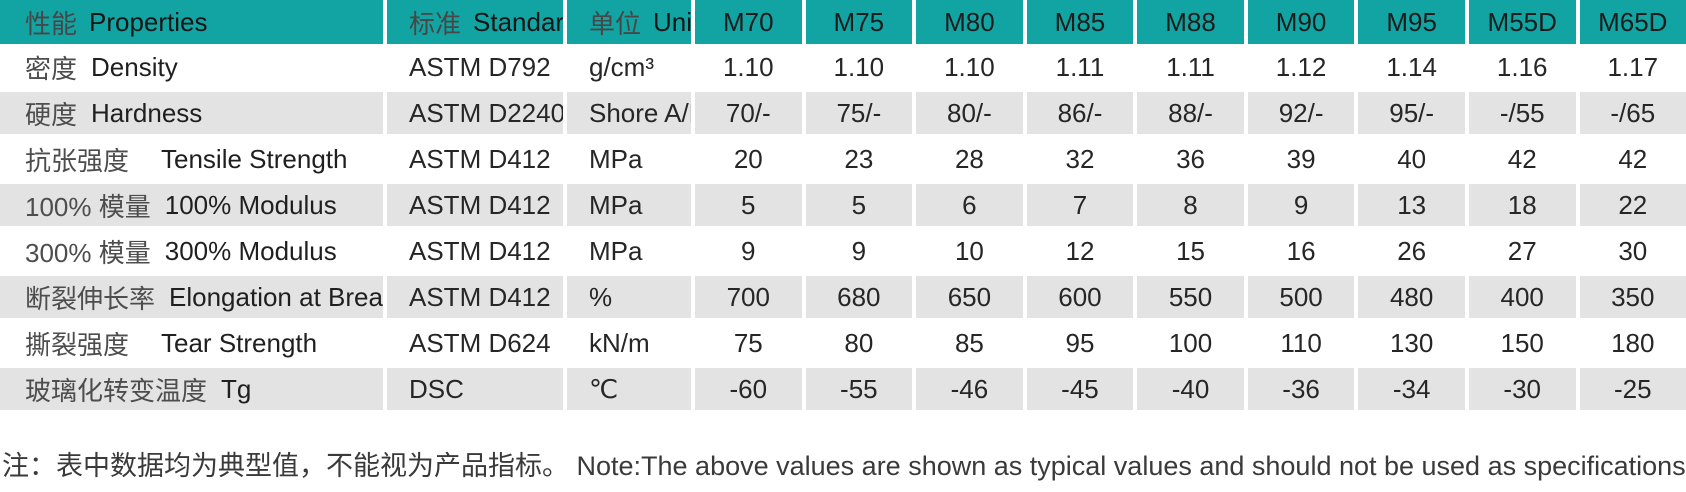 This screenshot has width=1686, height=492. I want to click on property-cell: 100% 模量 100% Modulus, so click(193, 207).